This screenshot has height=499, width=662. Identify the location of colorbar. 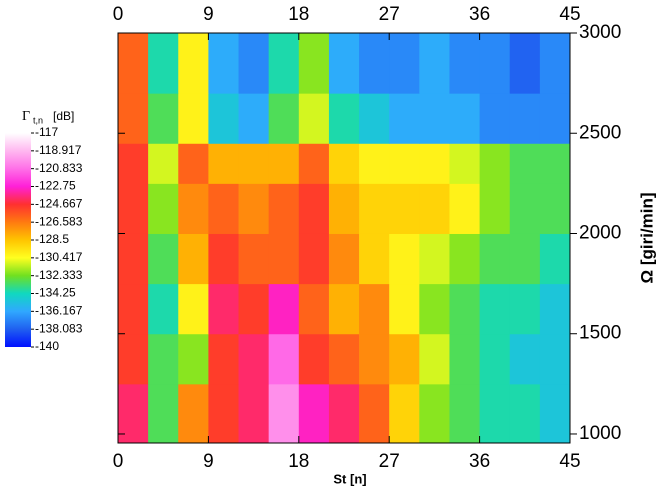
(18, 240).